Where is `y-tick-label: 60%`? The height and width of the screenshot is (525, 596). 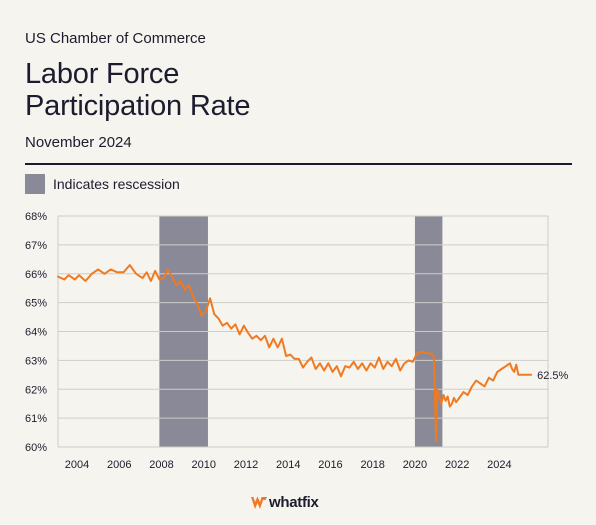
y-tick-label: 60% is located at coordinates (36, 448).